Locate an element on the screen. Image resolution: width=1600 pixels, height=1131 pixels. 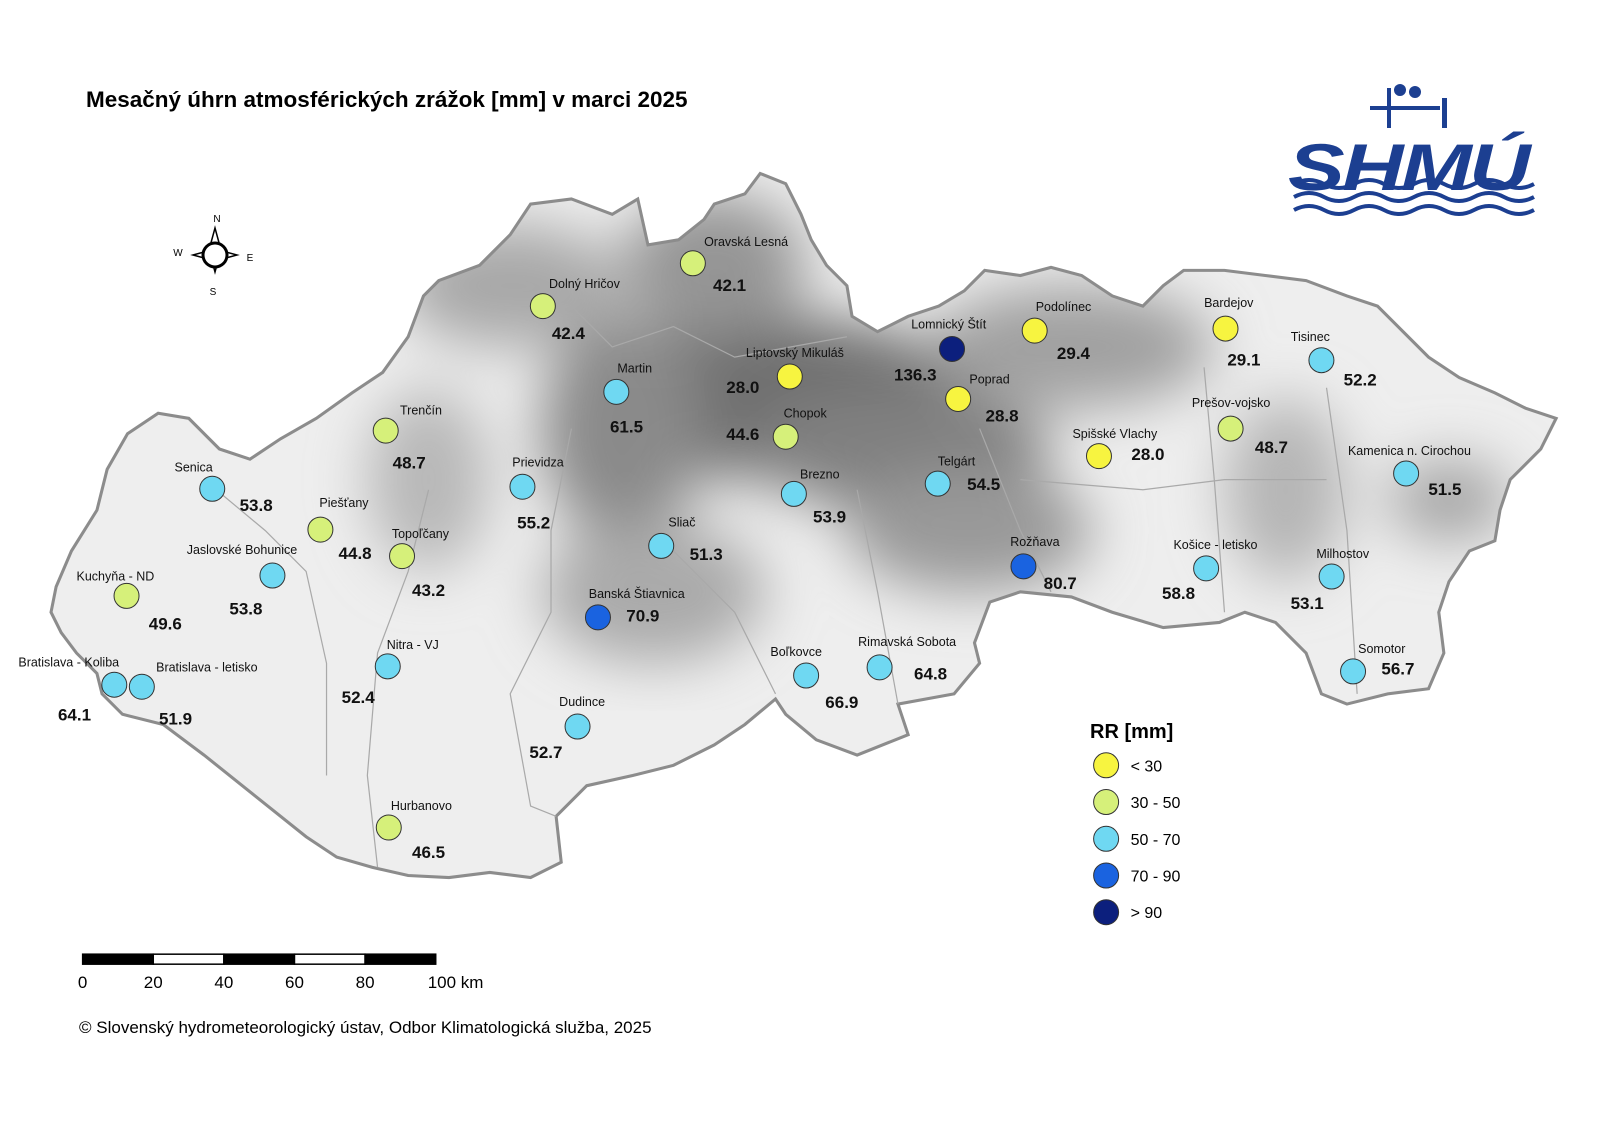
station-value: 64.1 is located at coordinates (74, 714).